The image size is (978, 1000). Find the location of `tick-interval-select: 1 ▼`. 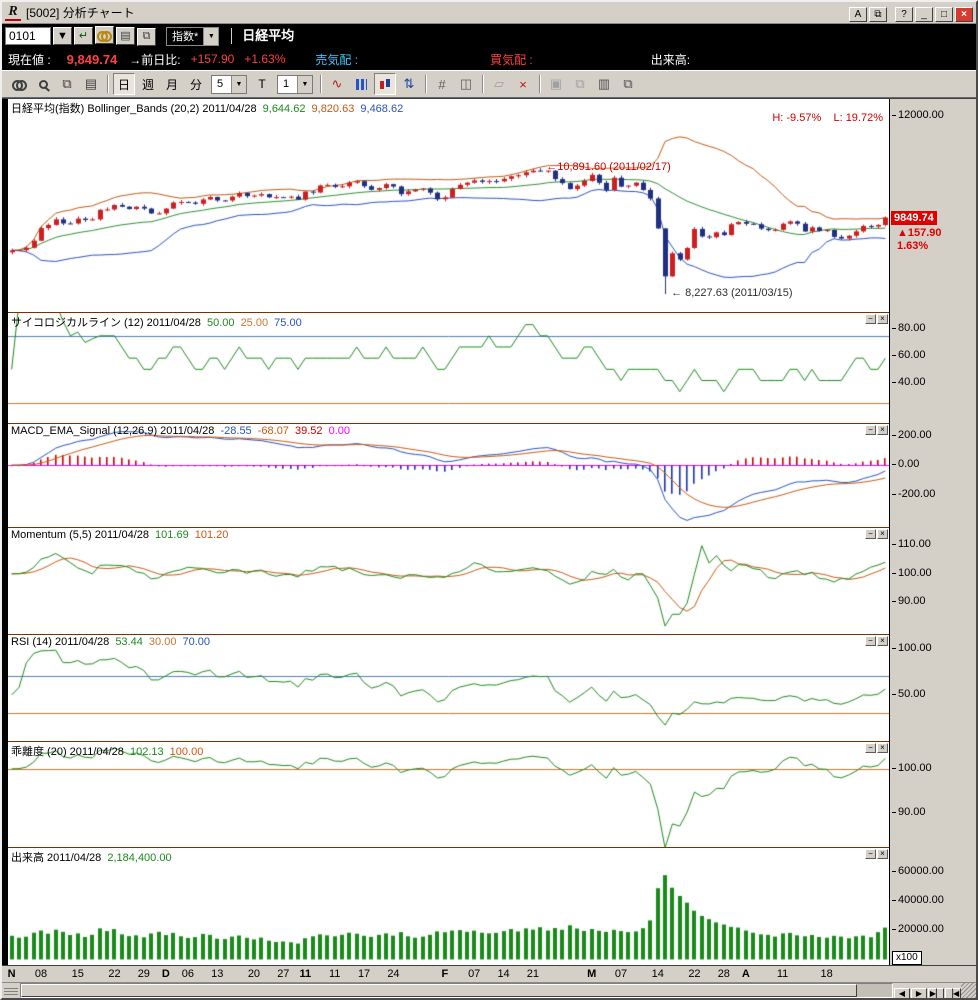

tick-interval-select: 1 ▼ is located at coordinates (295, 84).